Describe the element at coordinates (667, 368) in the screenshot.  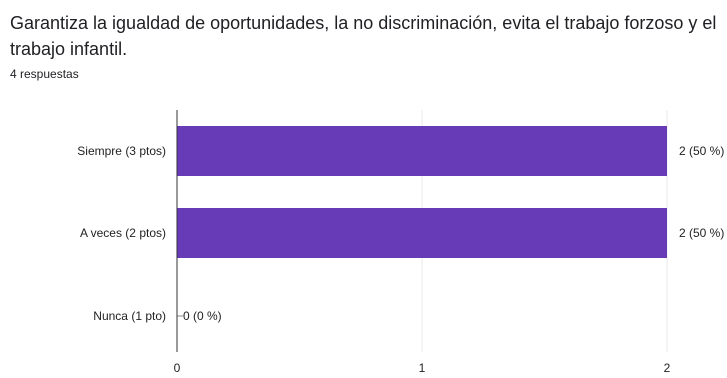
I see `x-tick-label: 2` at that location.